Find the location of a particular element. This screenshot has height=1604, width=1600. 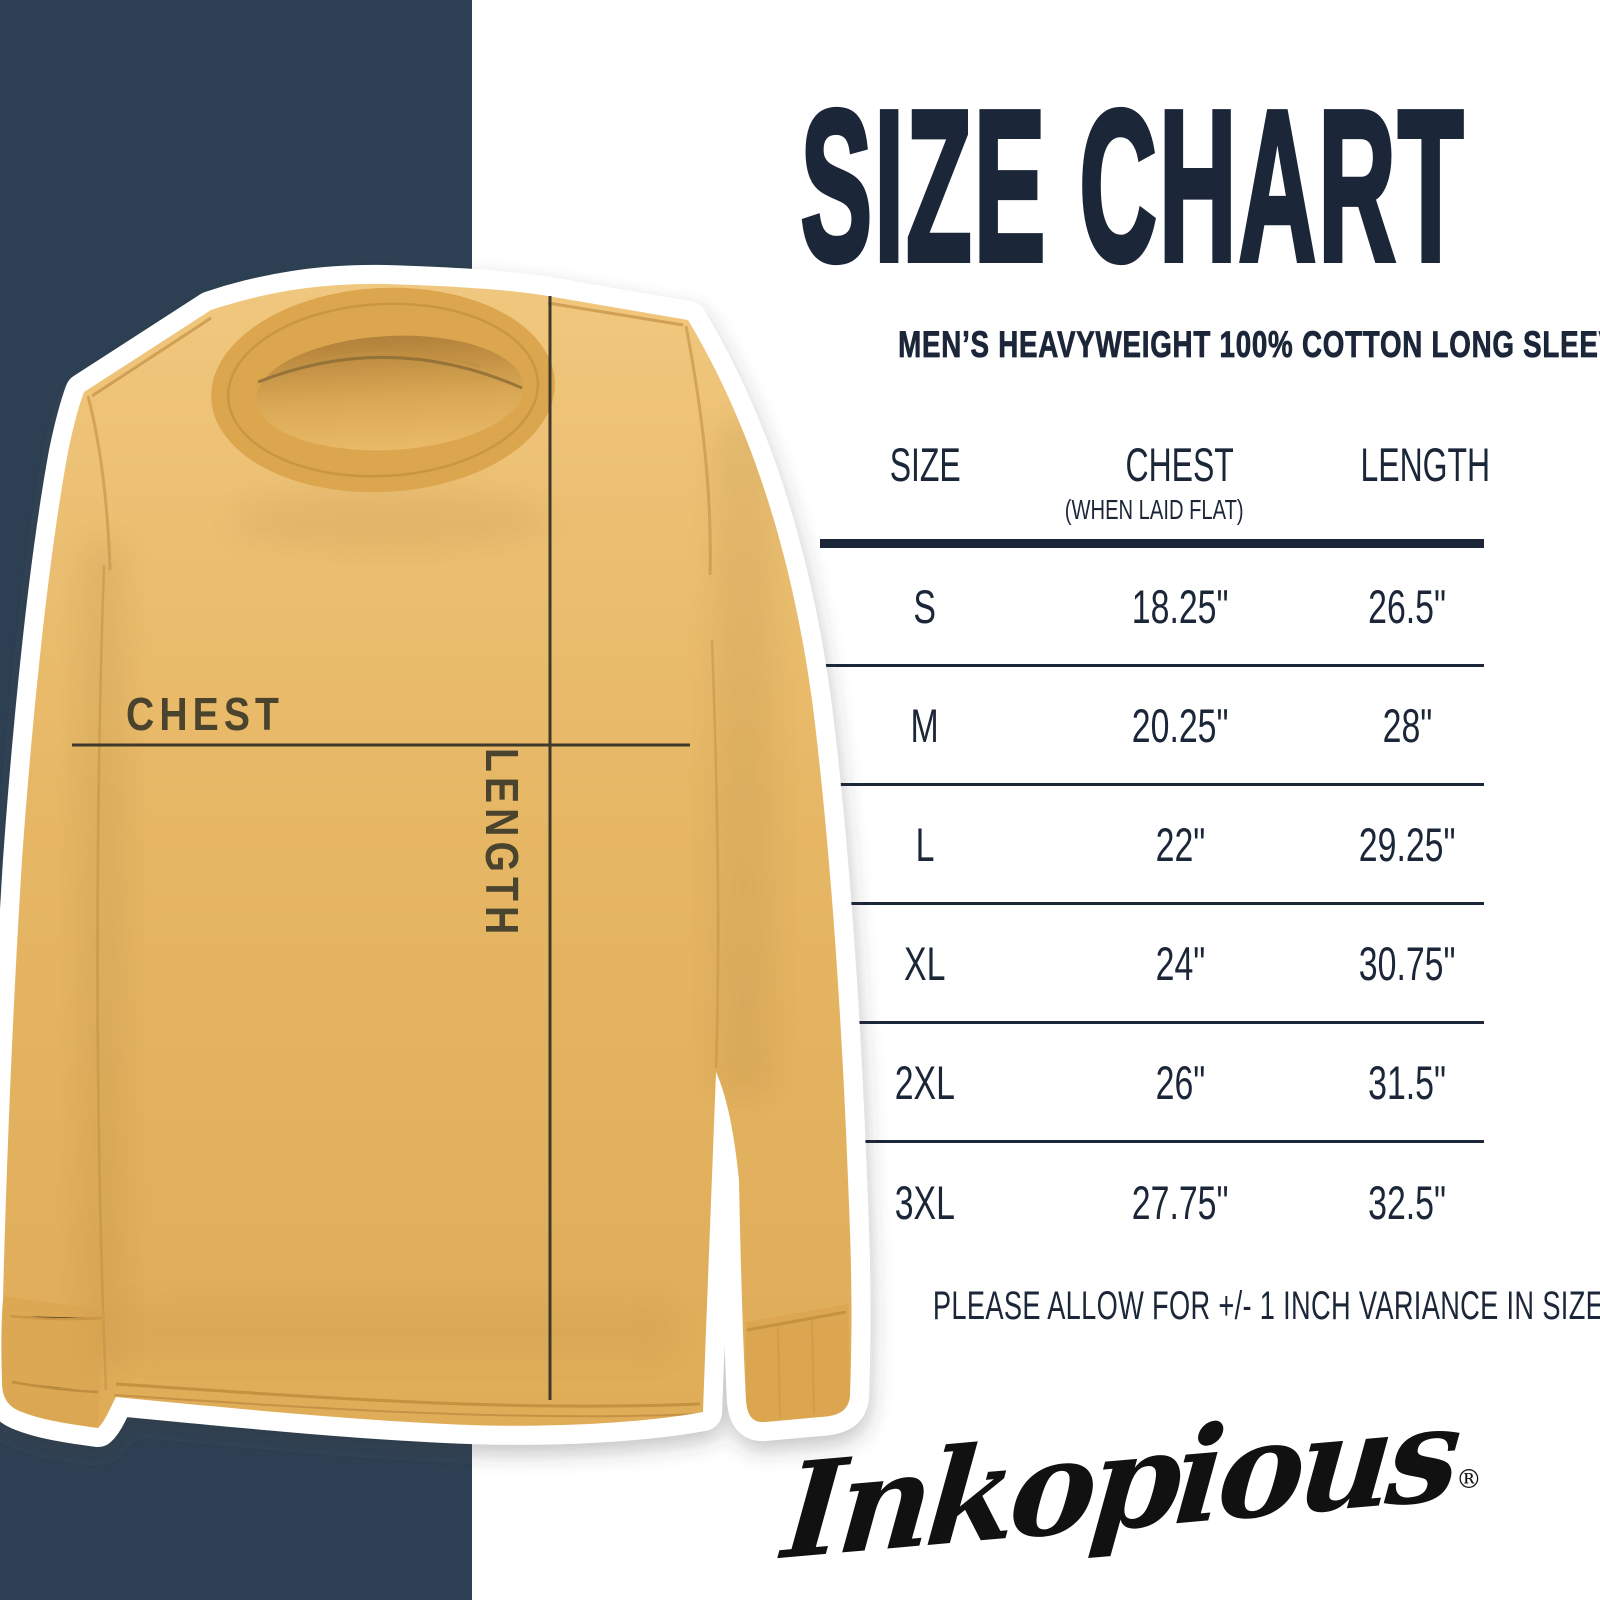

chest-subnote: (WHEN LAID FLAT) is located at coordinates (1154, 509).